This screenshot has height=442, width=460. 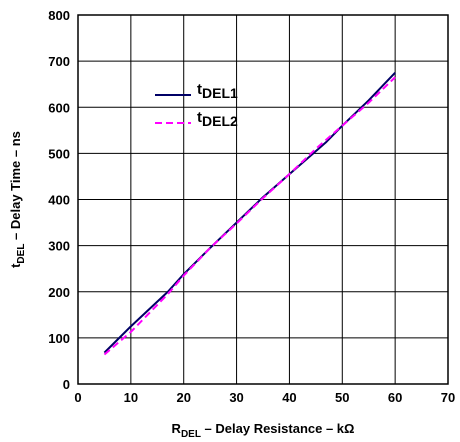 I want to click on x-tick-label: 20, so click(x=183, y=397).